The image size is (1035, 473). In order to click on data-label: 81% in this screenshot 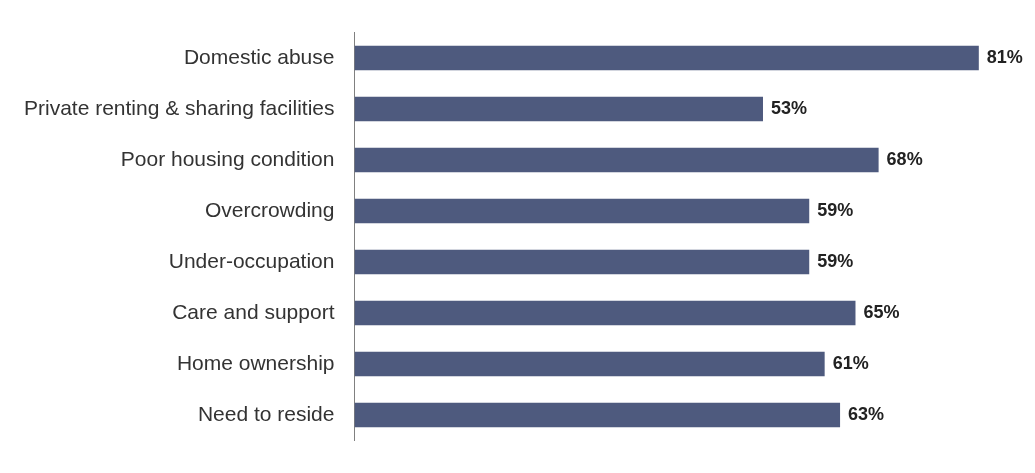, I will do `click(1004, 57)`.